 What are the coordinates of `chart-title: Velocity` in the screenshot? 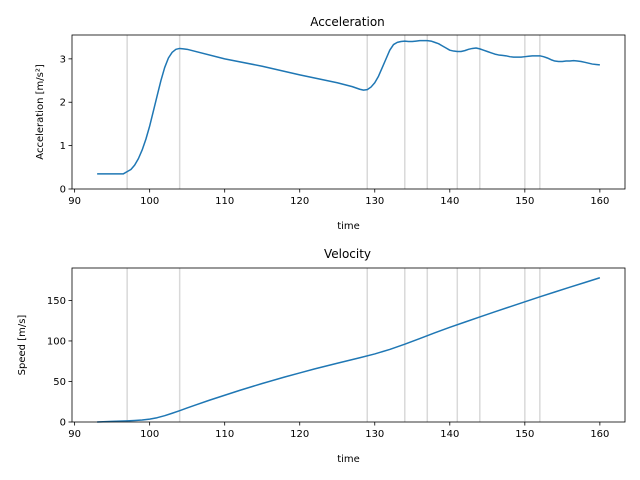 It's located at (347, 254).